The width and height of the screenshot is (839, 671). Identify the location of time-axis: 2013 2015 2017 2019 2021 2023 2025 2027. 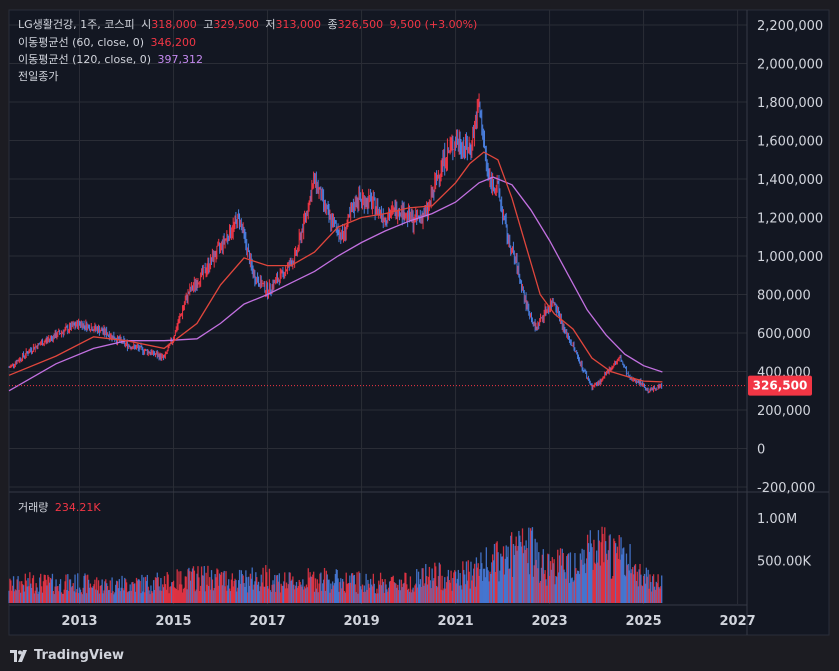
(408, 621).